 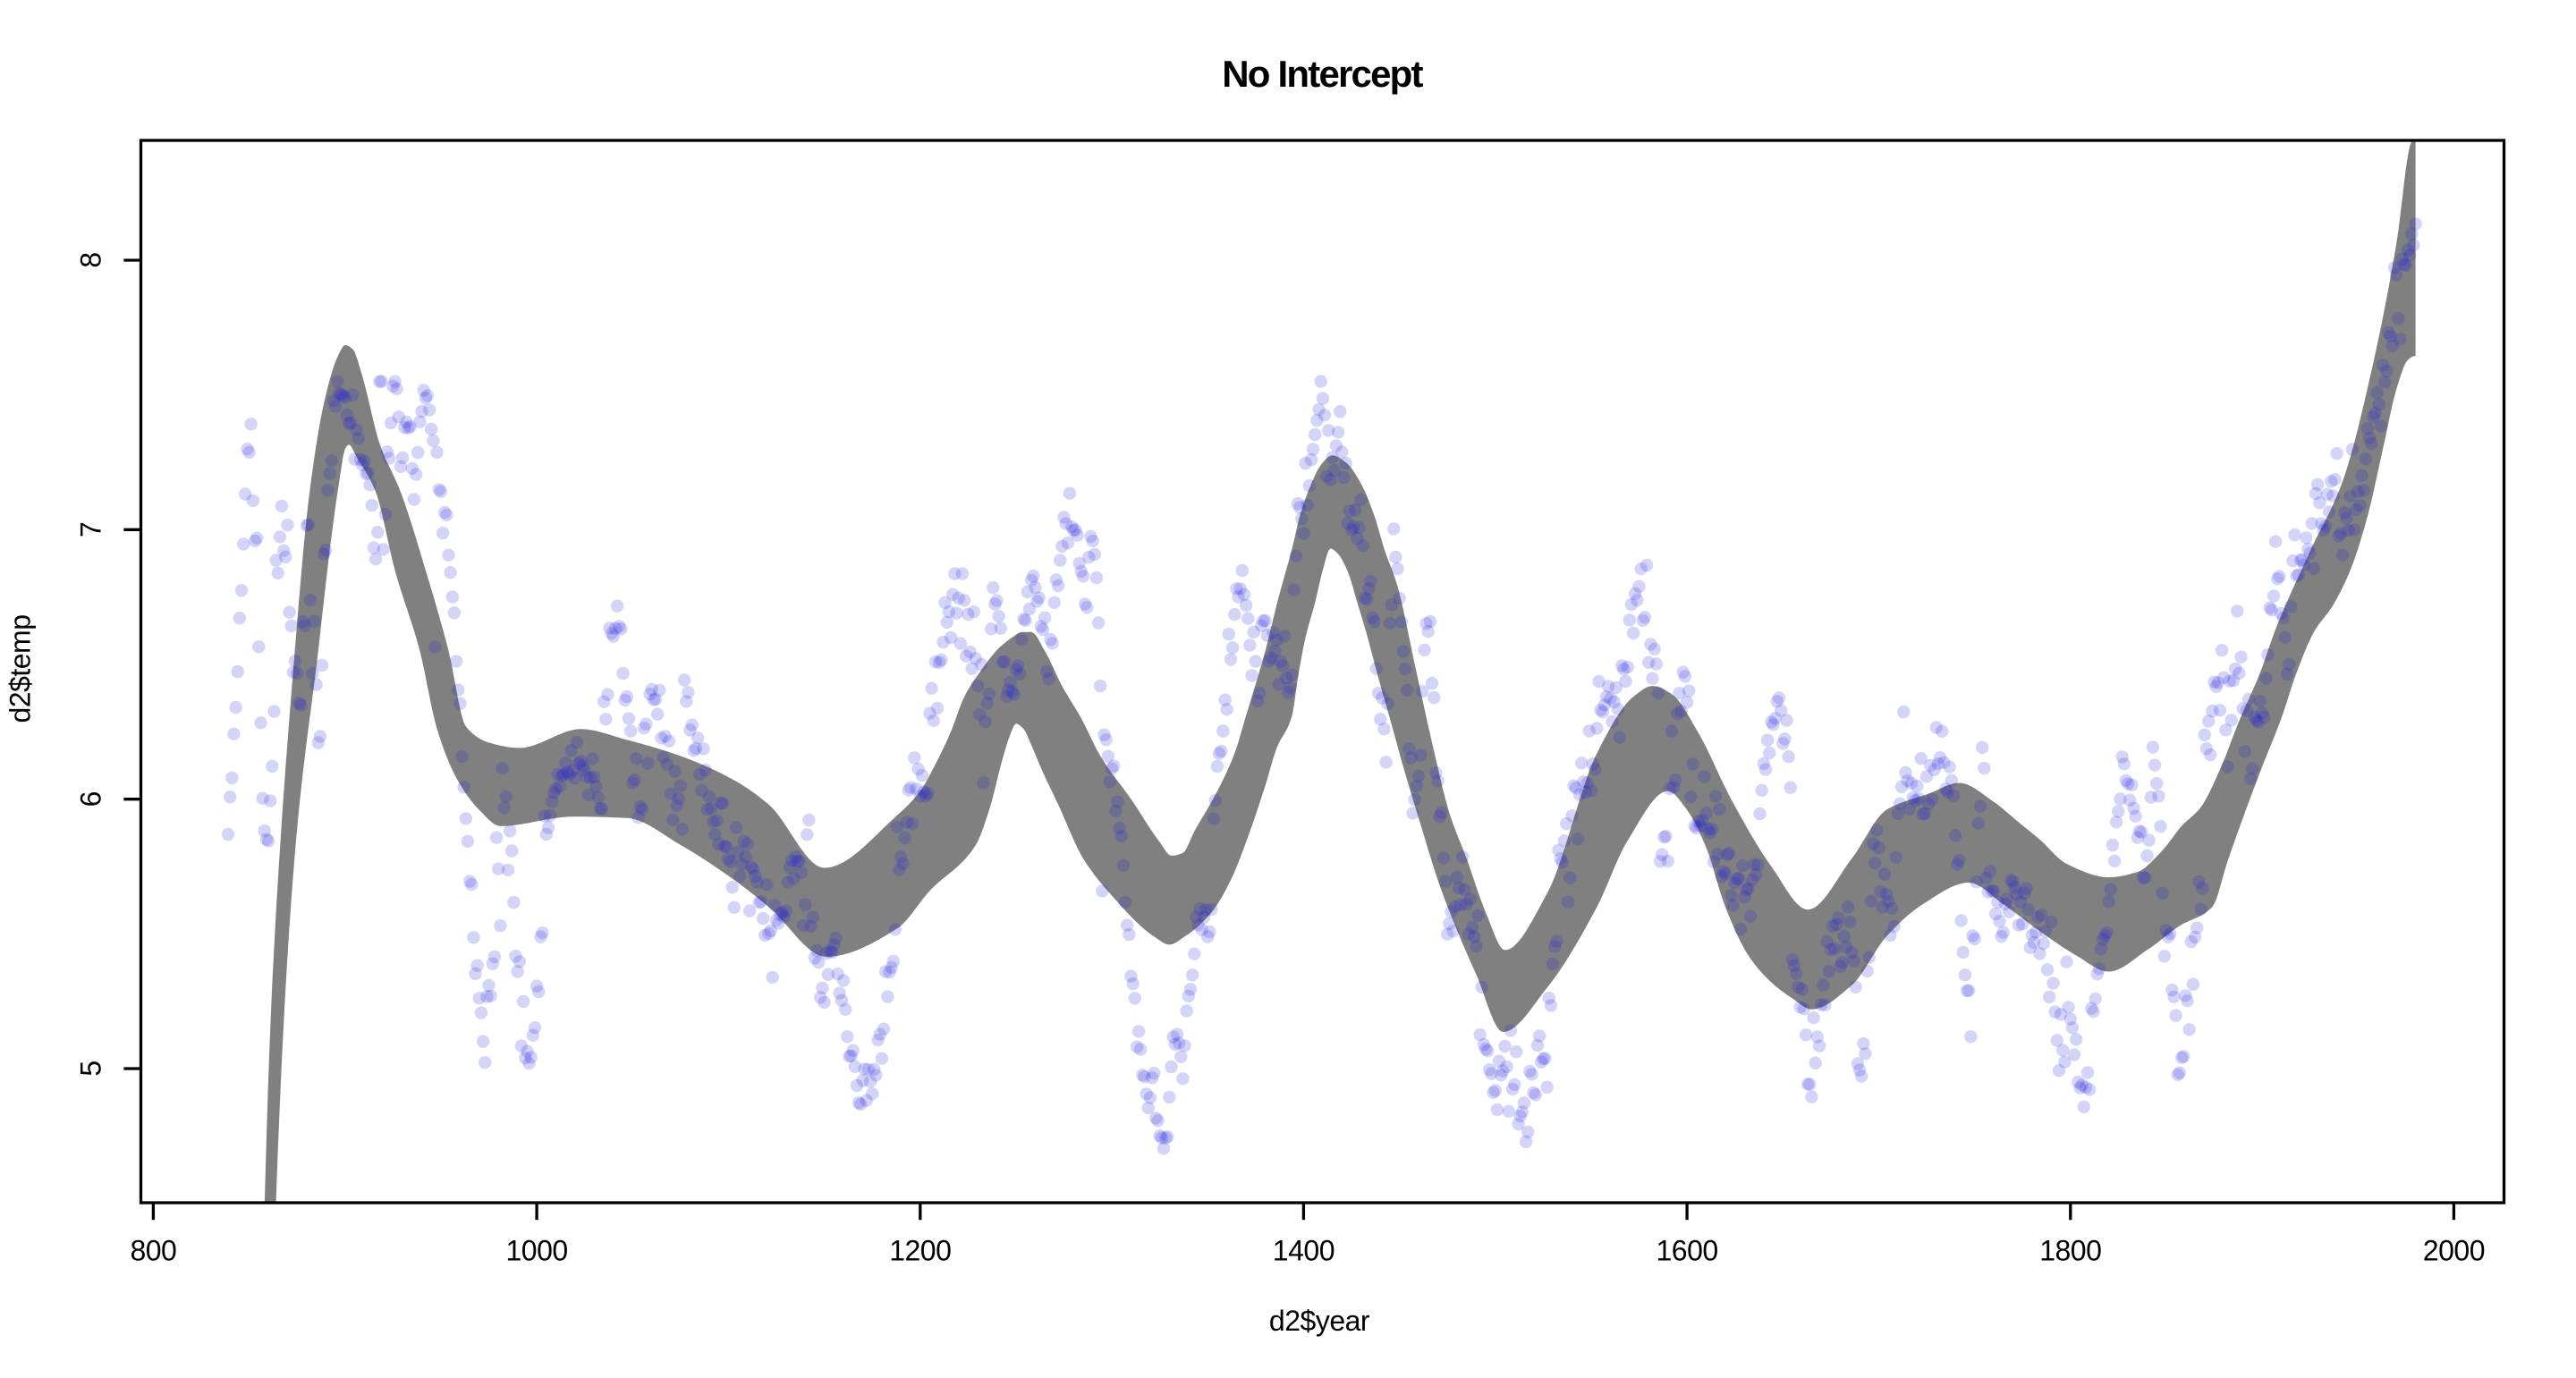 I want to click on svg-text: 1200, so click(x=920, y=1251).